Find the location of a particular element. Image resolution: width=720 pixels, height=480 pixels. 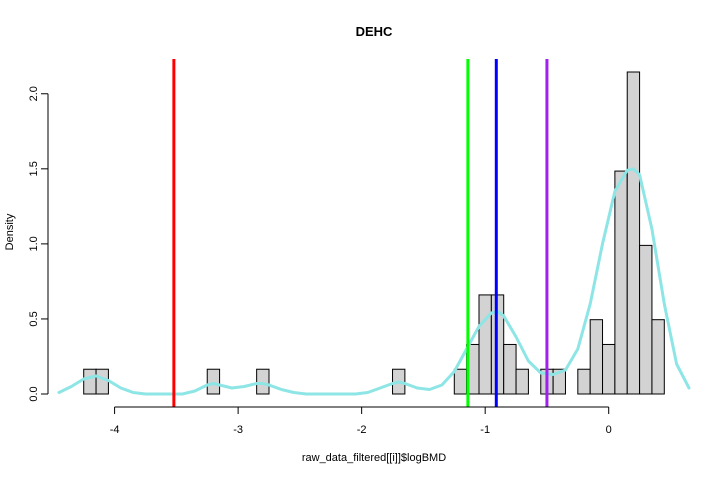

x-tick-label-2: -2 is located at coordinates (362, 430).